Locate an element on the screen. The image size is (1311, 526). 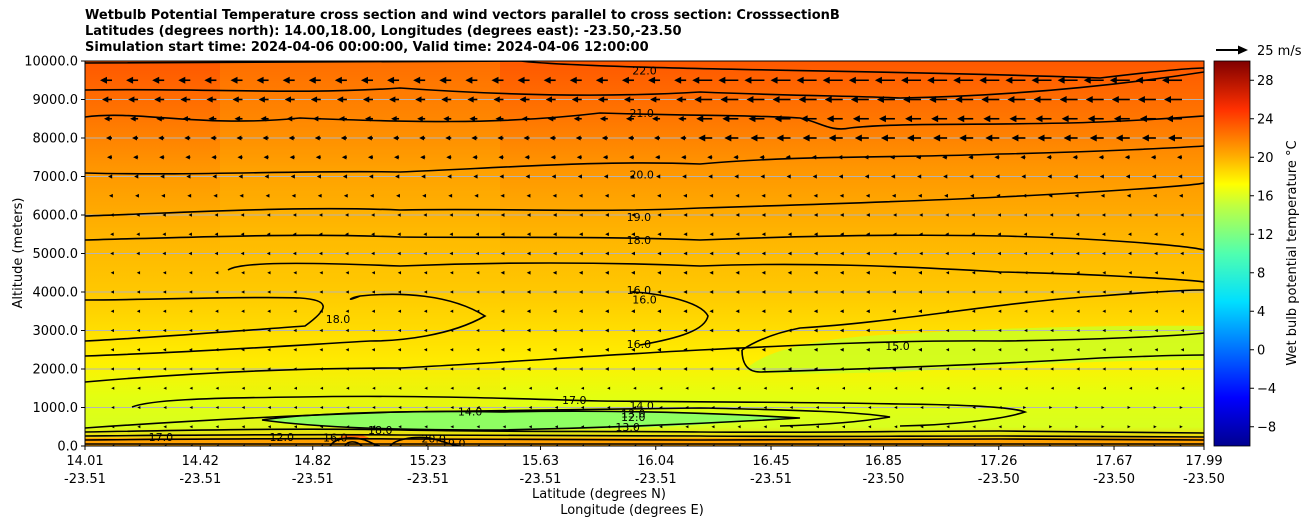
contour-label: 13.0 is located at coordinates (633, 413).